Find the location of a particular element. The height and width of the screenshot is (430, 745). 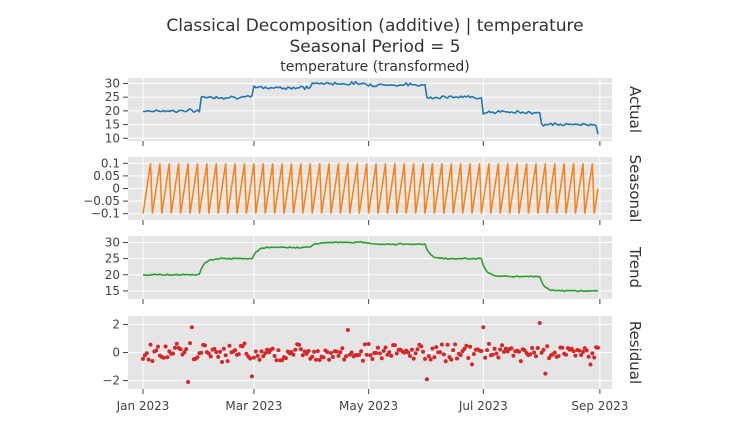

series-trend is located at coordinates (370, 266).